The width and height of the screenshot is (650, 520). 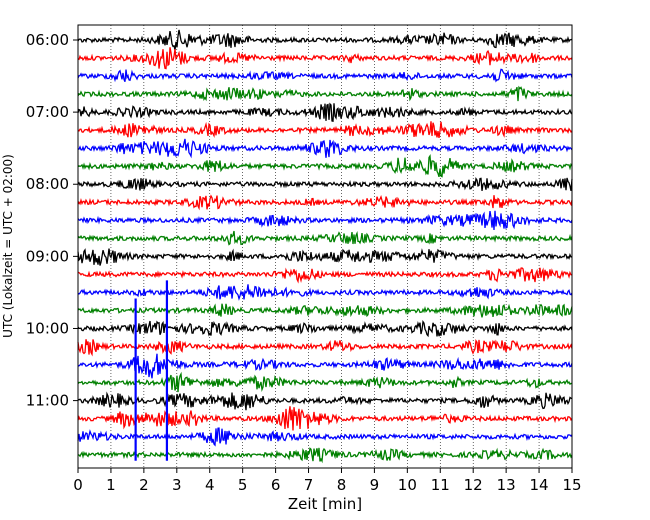 What do you see at coordinates (571, 485) in the screenshot?
I see `x-tick-label: 15` at bounding box center [571, 485].